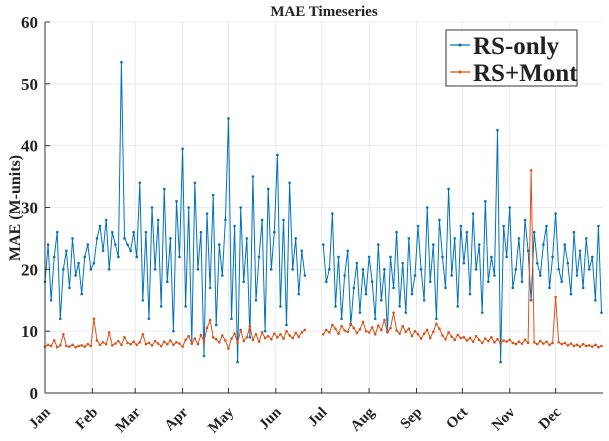 The width and height of the screenshot is (609, 441). What do you see at coordinates (363, 419) in the screenshot?
I see `x-tick-label-aug: Aug` at bounding box center [363, 419].